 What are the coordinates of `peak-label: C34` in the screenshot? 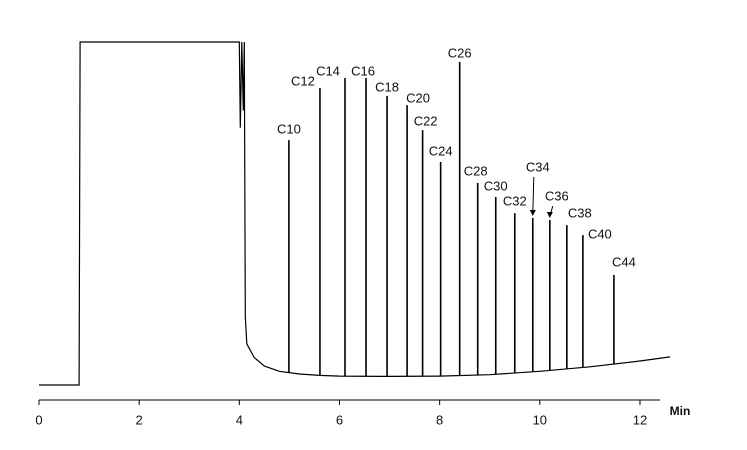 It's located at (538, 166).